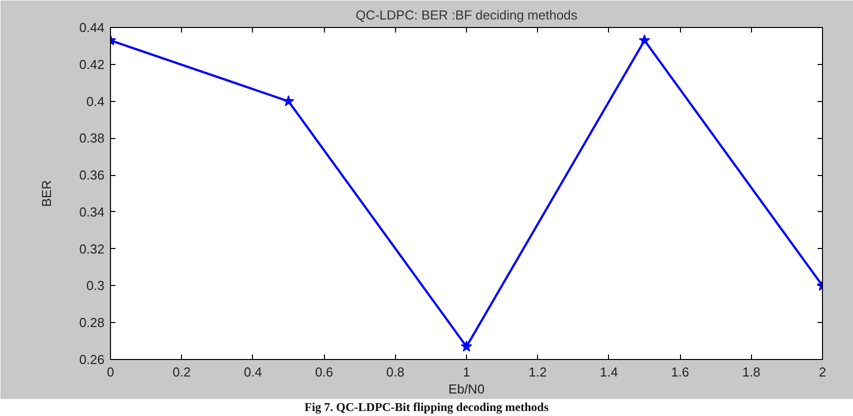 This screenshot has height=416, width=853. What do you see at coordinates (92, 248) in the screenshot?
I see `y-tick-label: 0.32` at bounding box center [92, 248].